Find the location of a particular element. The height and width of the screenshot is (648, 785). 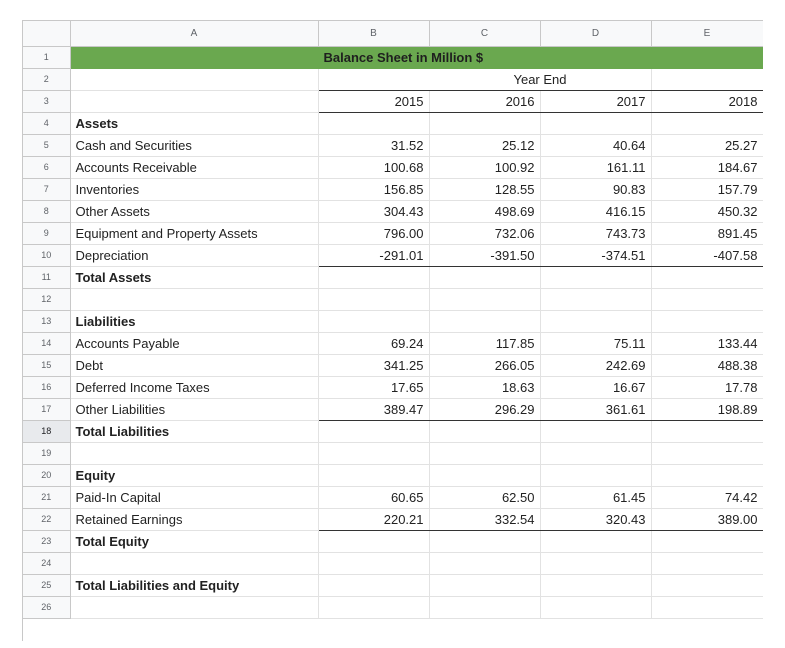

year-header-cell: 2016 is located at coordinates (485, 101).